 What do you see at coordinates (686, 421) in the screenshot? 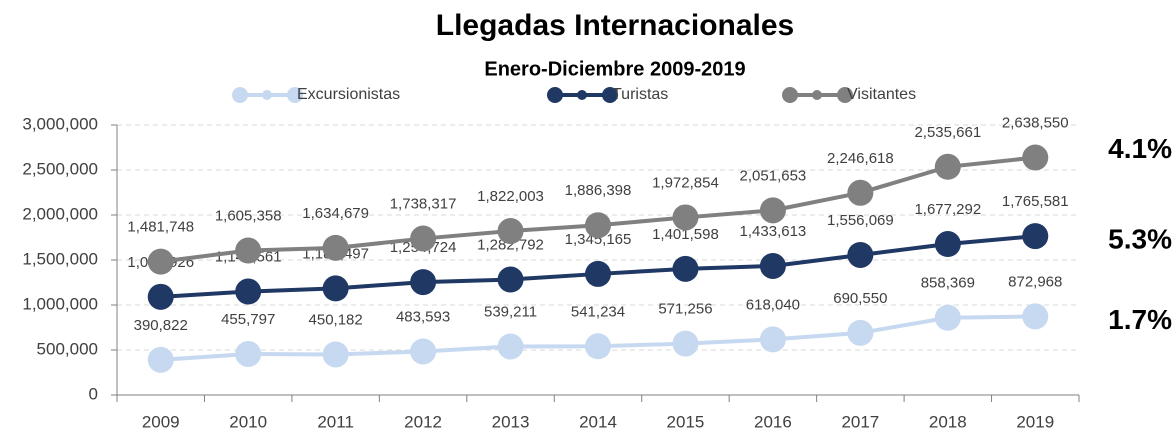
I see `x-tick-label: 2015` at bounding box center [686, 421].